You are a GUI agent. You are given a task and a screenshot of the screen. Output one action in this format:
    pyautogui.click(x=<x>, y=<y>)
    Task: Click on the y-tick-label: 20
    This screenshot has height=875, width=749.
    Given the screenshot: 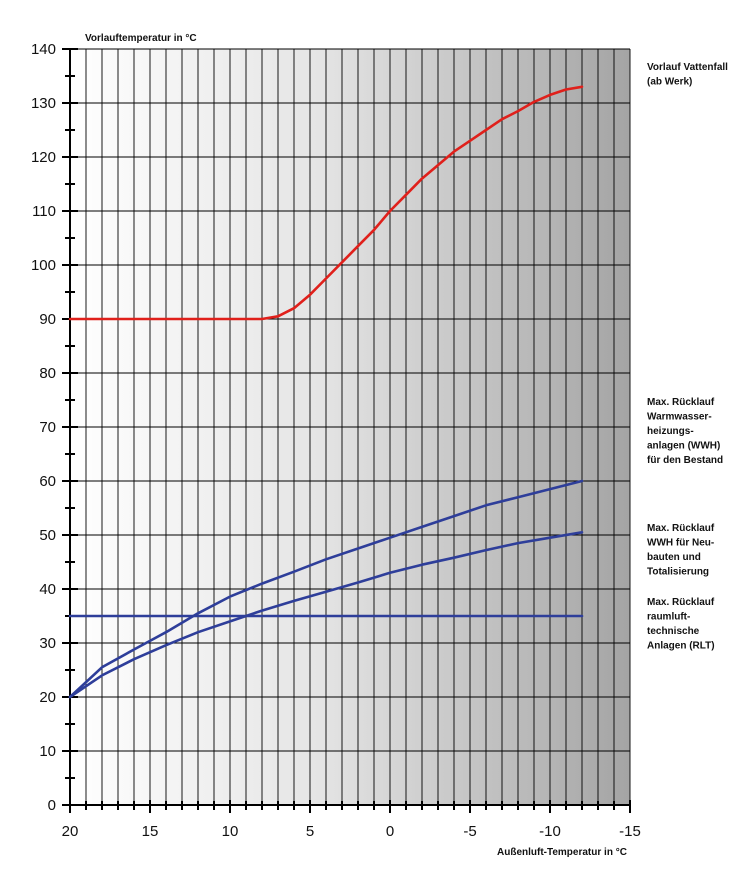 What is the action you would take?
    pyautogui.click(x=47, y=697)
    